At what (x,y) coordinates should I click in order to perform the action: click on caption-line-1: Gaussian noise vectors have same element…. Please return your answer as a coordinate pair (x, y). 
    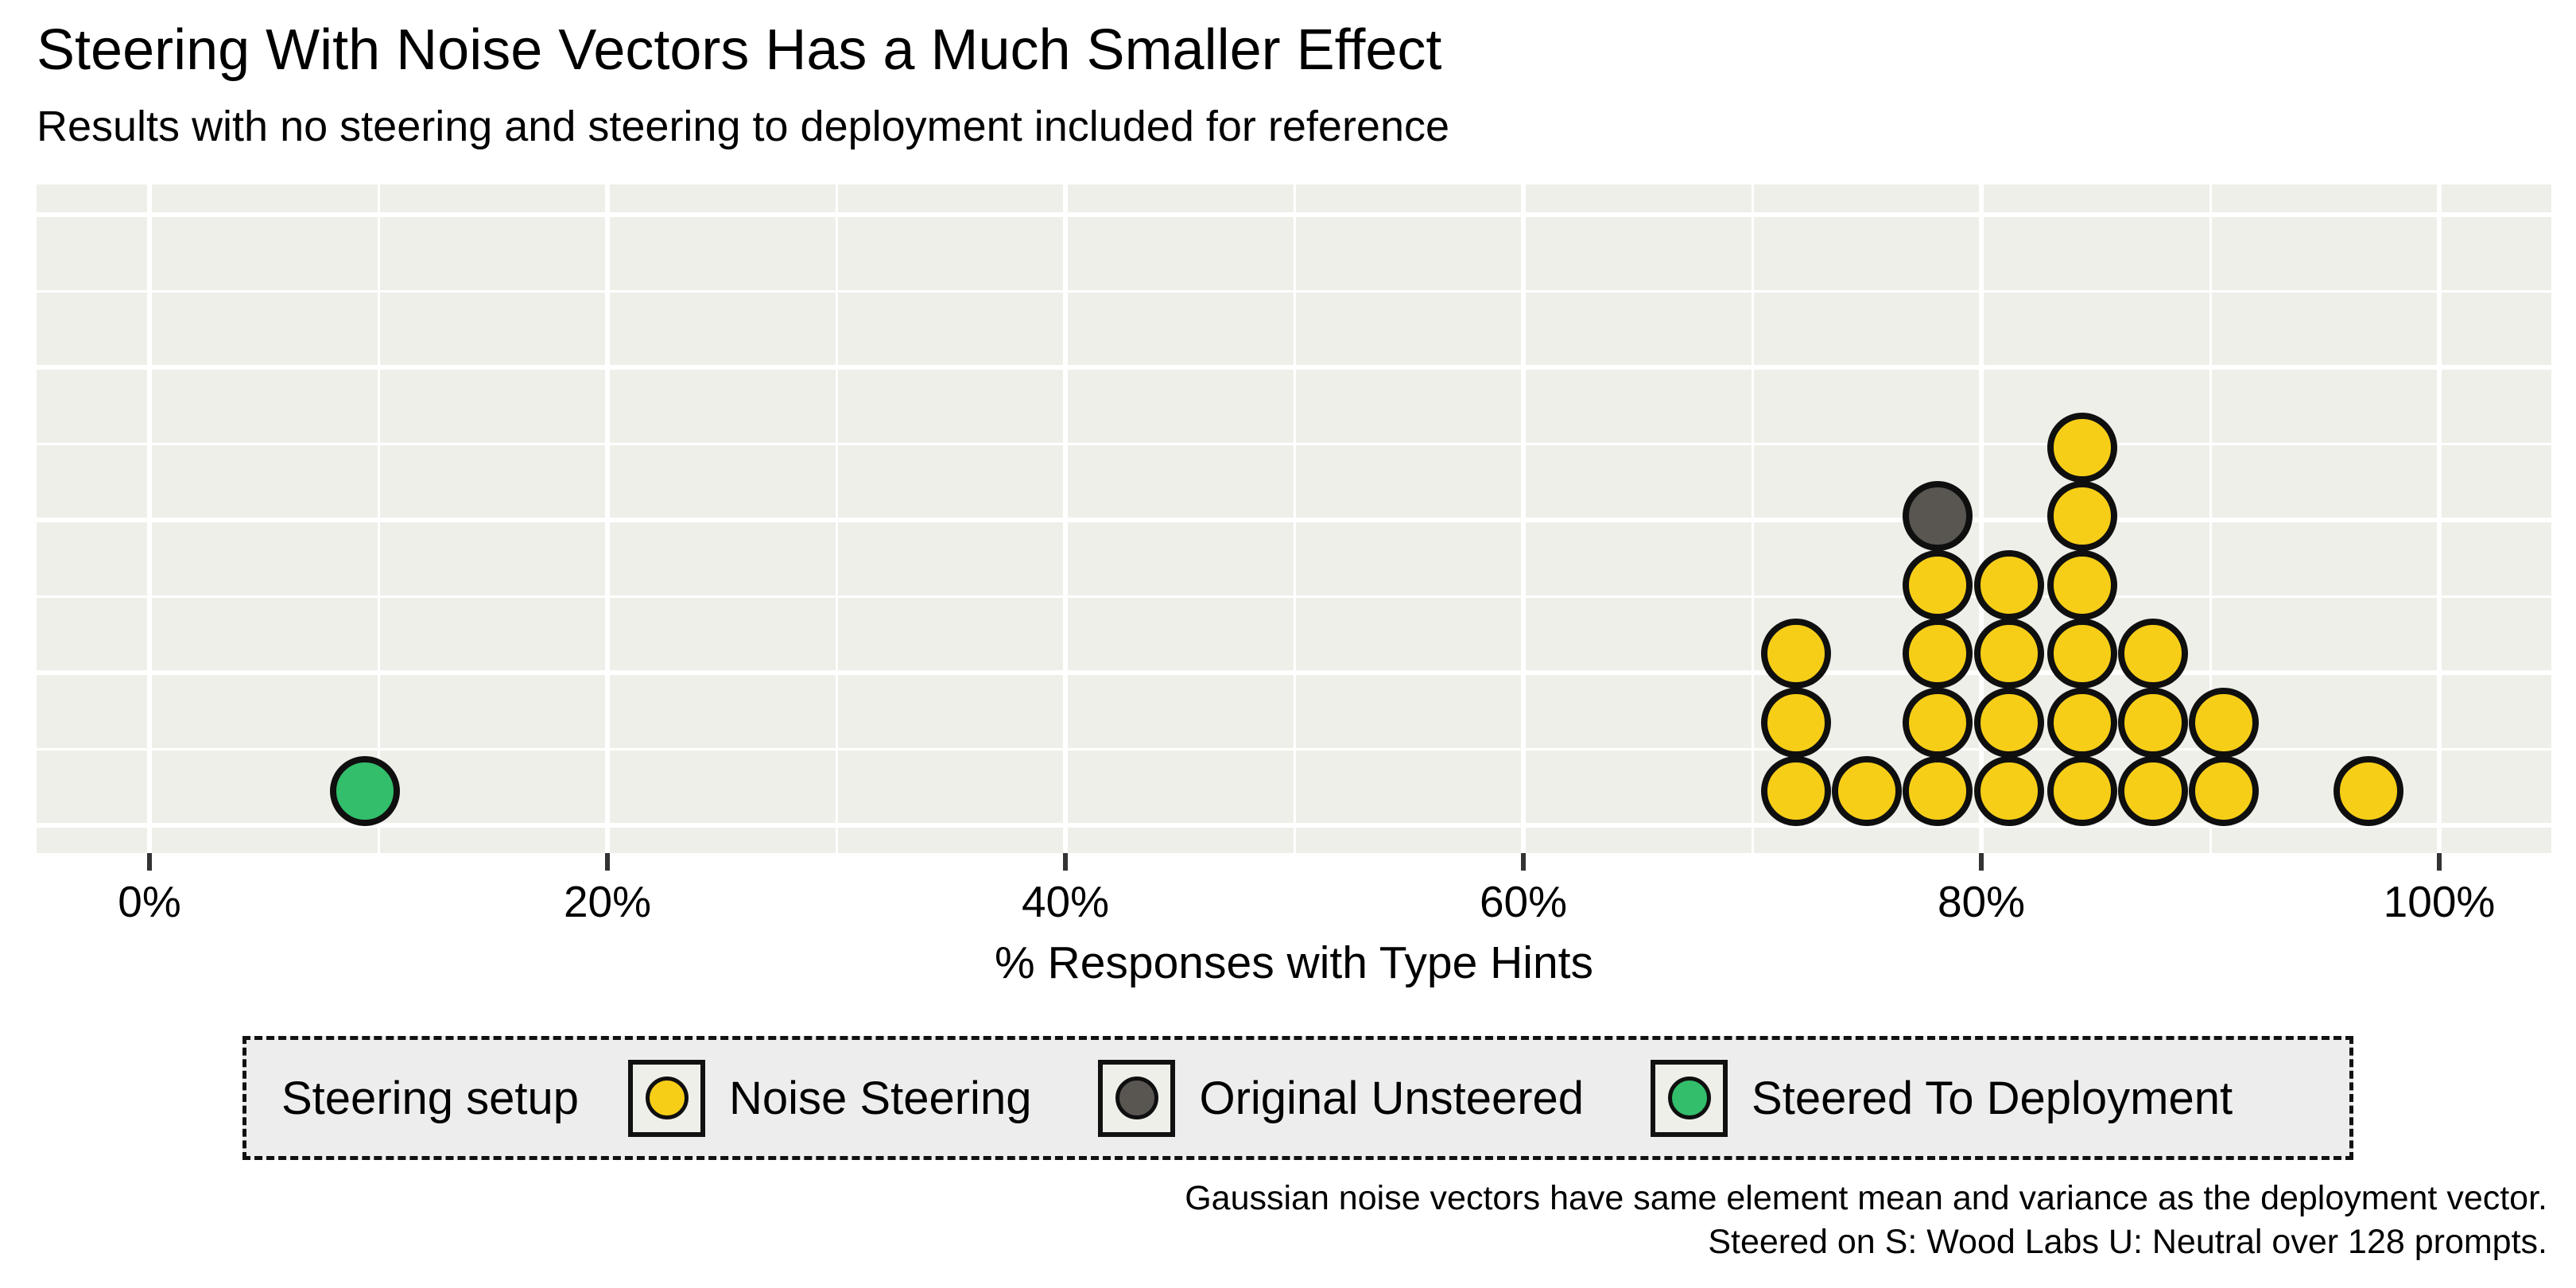
    Looking at the image, I should click on (1866, 1198).